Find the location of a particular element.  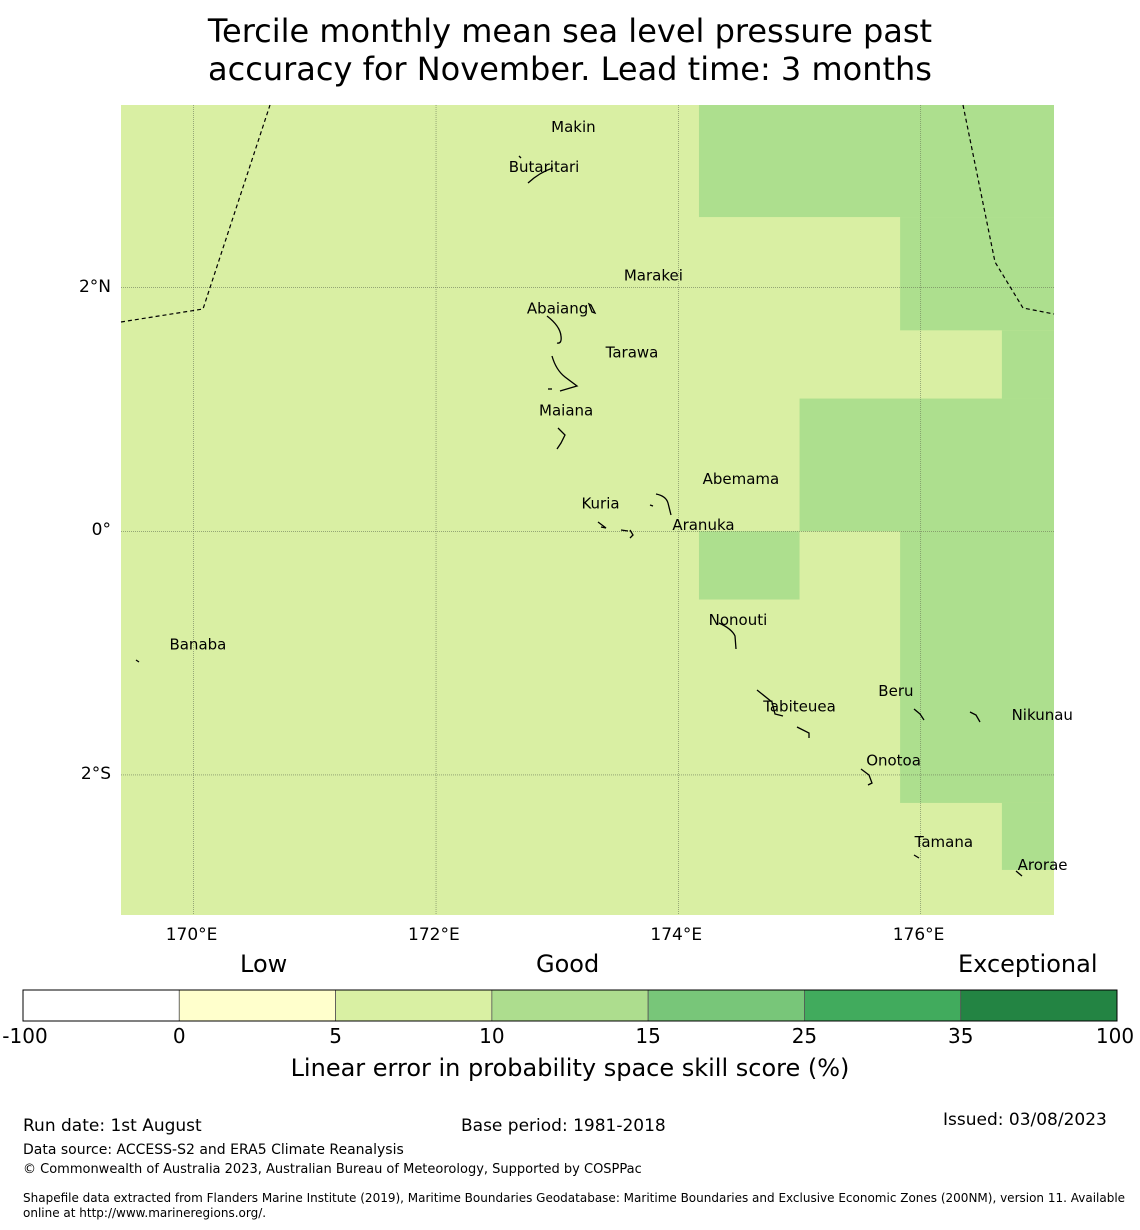

eez-boundary-west is located at coordinates (195, 213).